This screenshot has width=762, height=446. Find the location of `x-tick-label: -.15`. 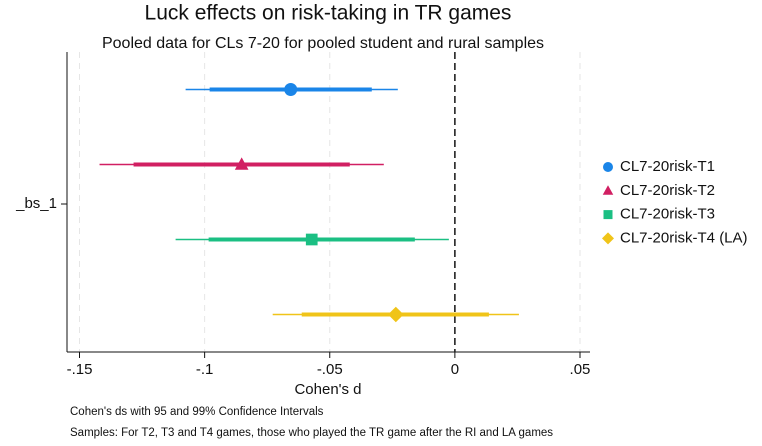

x-tick-label: -.15 is located at coordinates (80, 369).